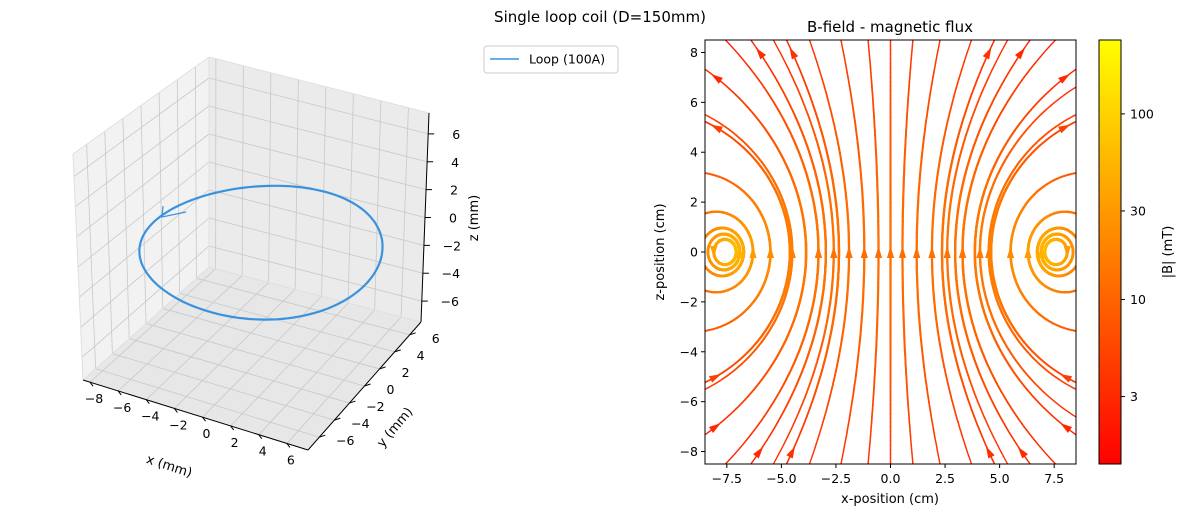 This screenshot has height=515, width=1200. I want to click on legend-box, so click(551, 59).